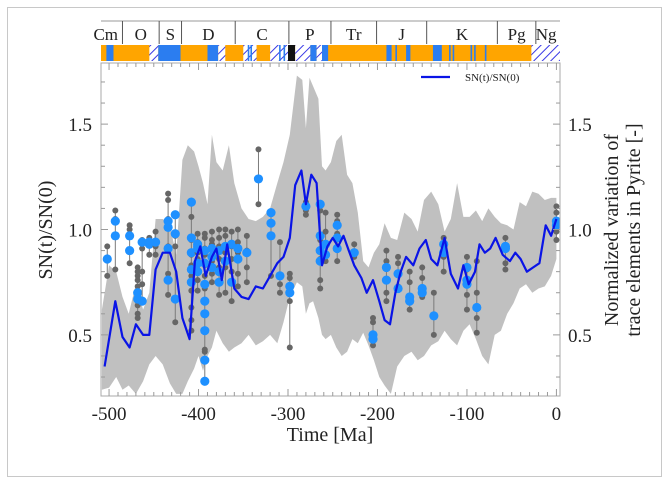 This screenshot has height=487, width=670. I want to click on period-label: P, so click(309, 34).